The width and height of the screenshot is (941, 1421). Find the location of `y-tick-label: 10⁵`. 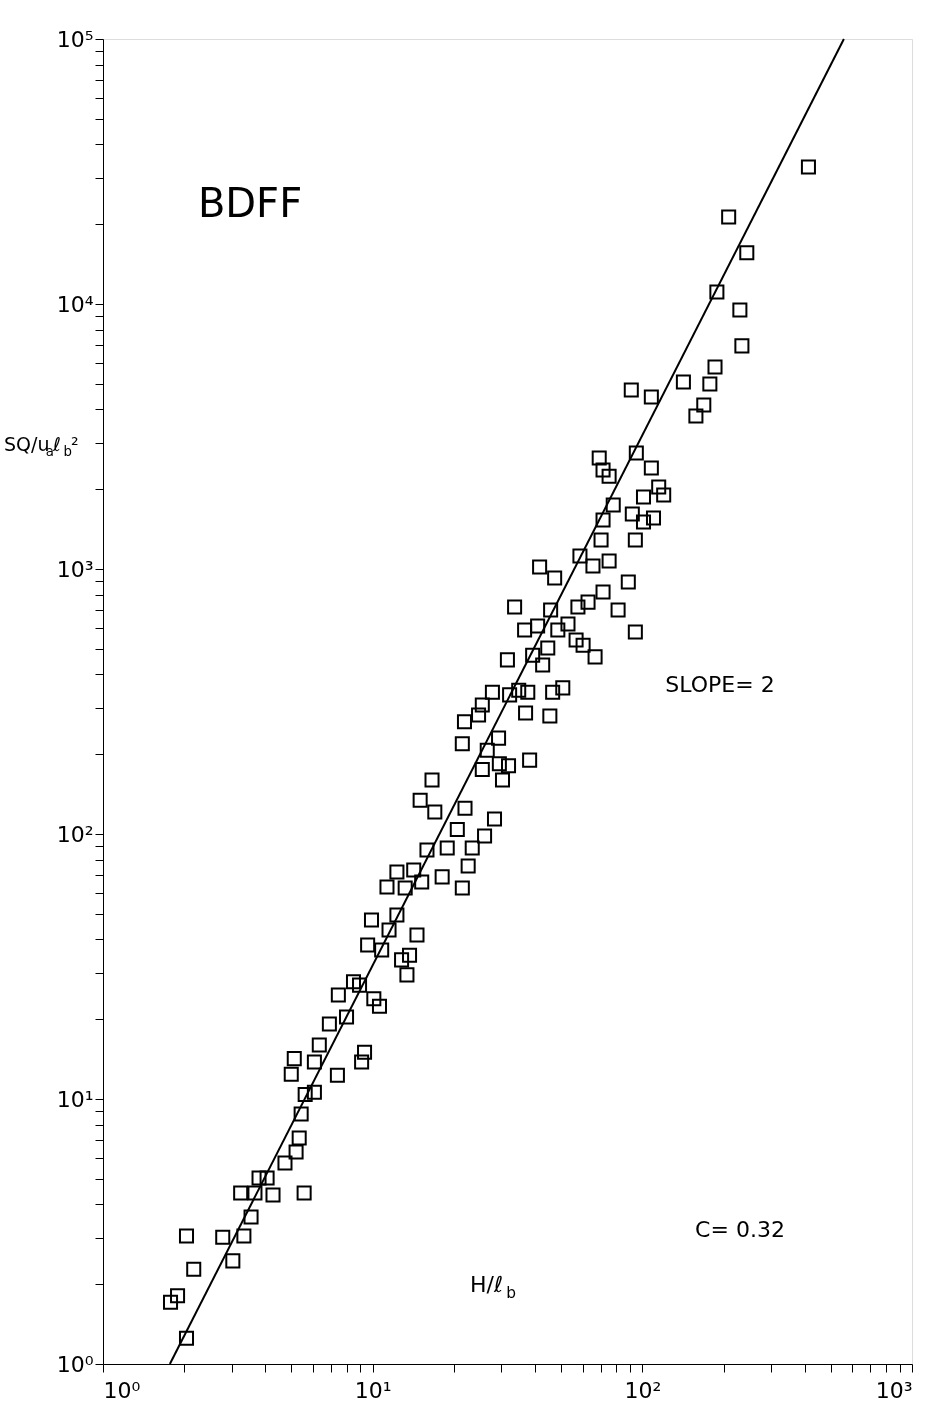

y-tick-label: 10⁵ is located at coordinates (75, 39).